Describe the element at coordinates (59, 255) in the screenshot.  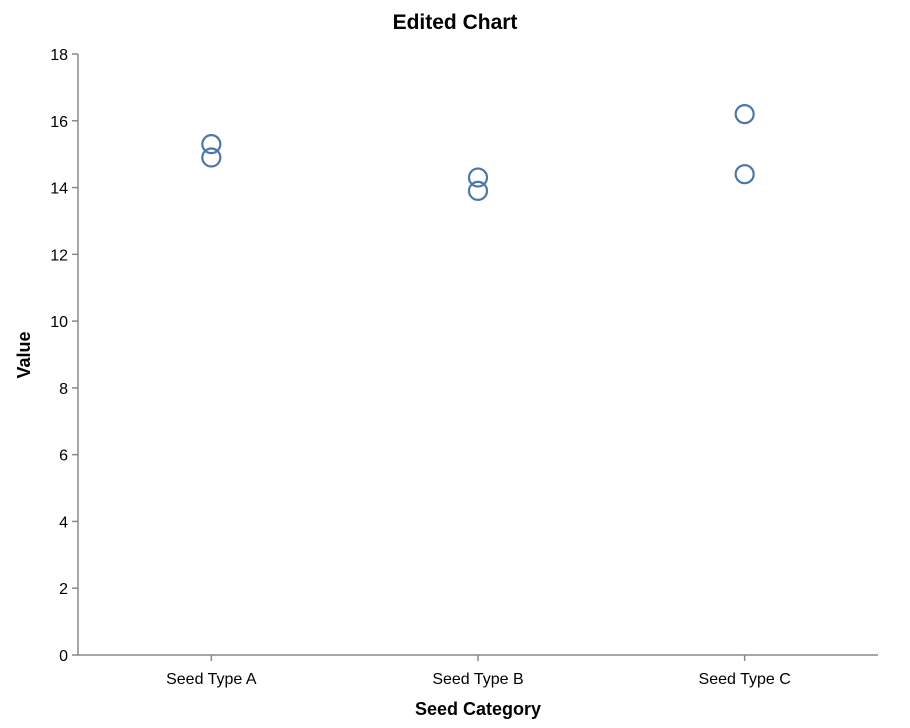
I see `y-tick-label: 12` at that location.